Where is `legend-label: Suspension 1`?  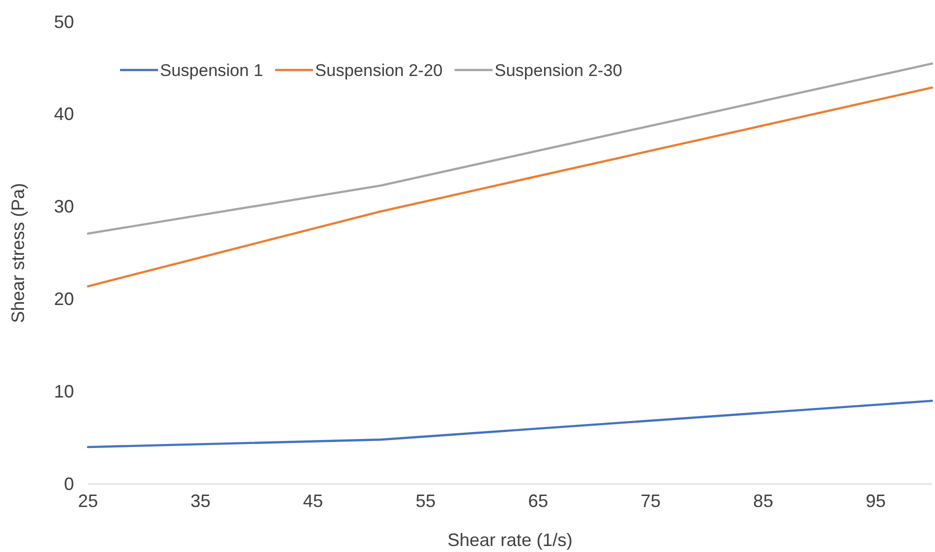
legend-label: Suspension 1 is located at coordinates (212, 70).